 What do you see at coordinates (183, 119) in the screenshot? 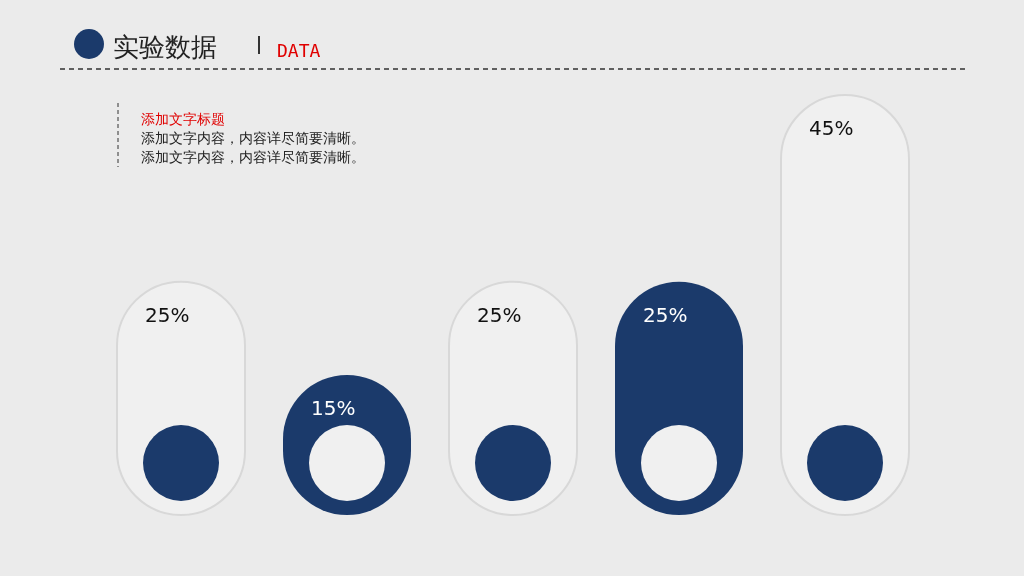
I see `annotation: 添加文字标题` at bounding box center [183, 119].